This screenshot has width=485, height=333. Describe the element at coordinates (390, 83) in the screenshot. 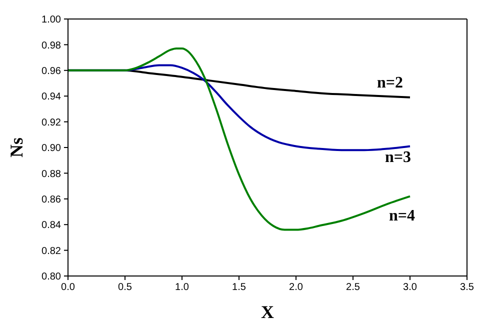

I see `series-label: n=2` at that location.